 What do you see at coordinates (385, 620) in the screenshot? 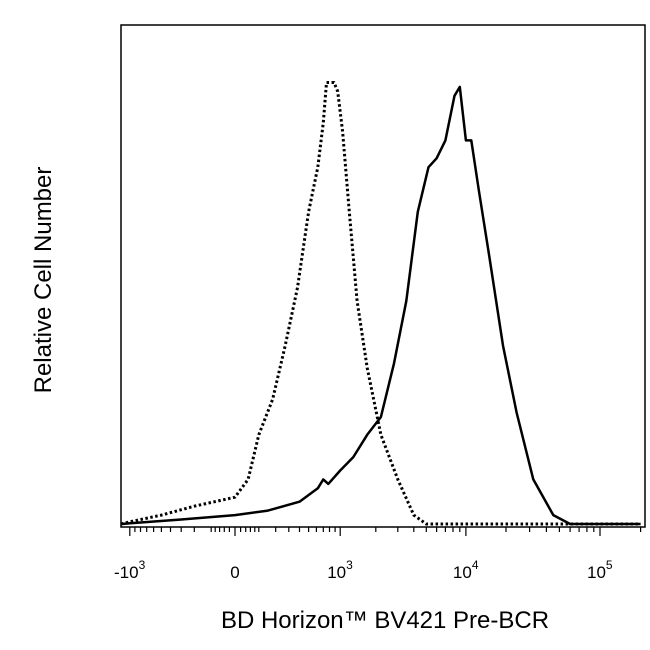
I see `x-axis-label: BD Horizon™ BV421 Pre-BCR` at bounding box center [385, 620].